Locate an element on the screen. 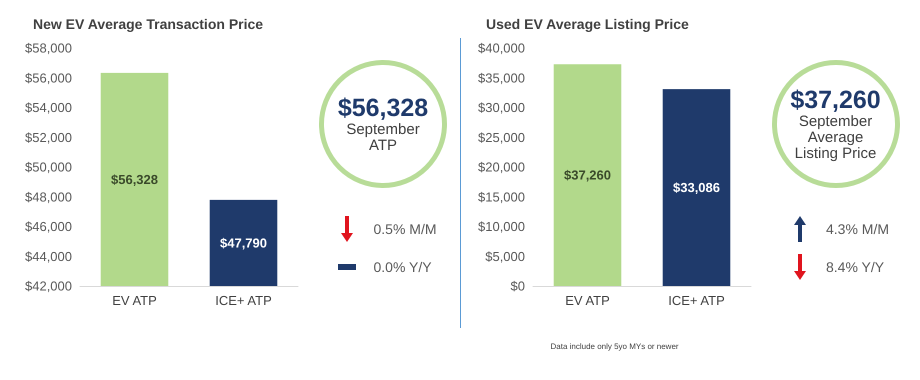 The image size is (920, 380). y-tick-label: $35,000 is located at coordinates (501, 78).